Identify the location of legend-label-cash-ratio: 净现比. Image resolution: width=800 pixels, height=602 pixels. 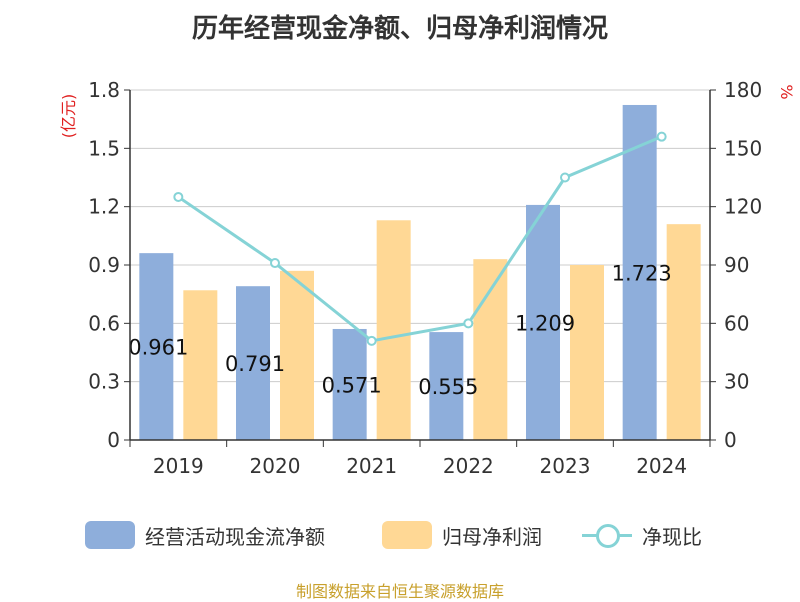
(672, 536).